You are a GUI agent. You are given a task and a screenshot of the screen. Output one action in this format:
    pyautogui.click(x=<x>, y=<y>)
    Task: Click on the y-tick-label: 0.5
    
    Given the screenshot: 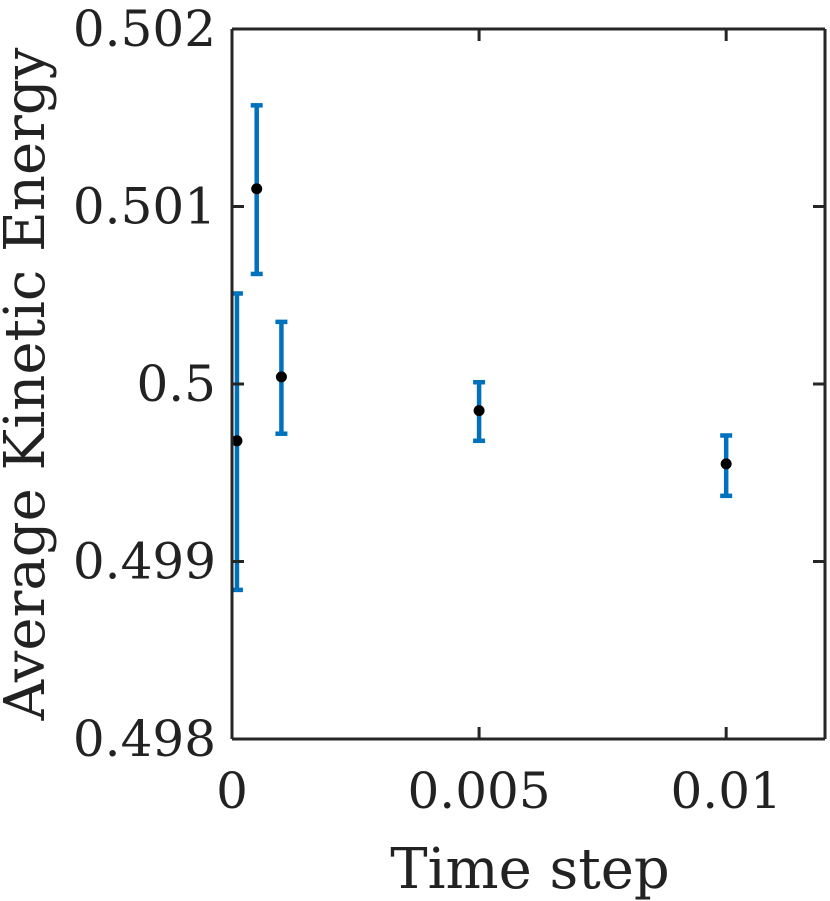 What is the action you would take?
    pyautogui.click(x=176, y=384)
    